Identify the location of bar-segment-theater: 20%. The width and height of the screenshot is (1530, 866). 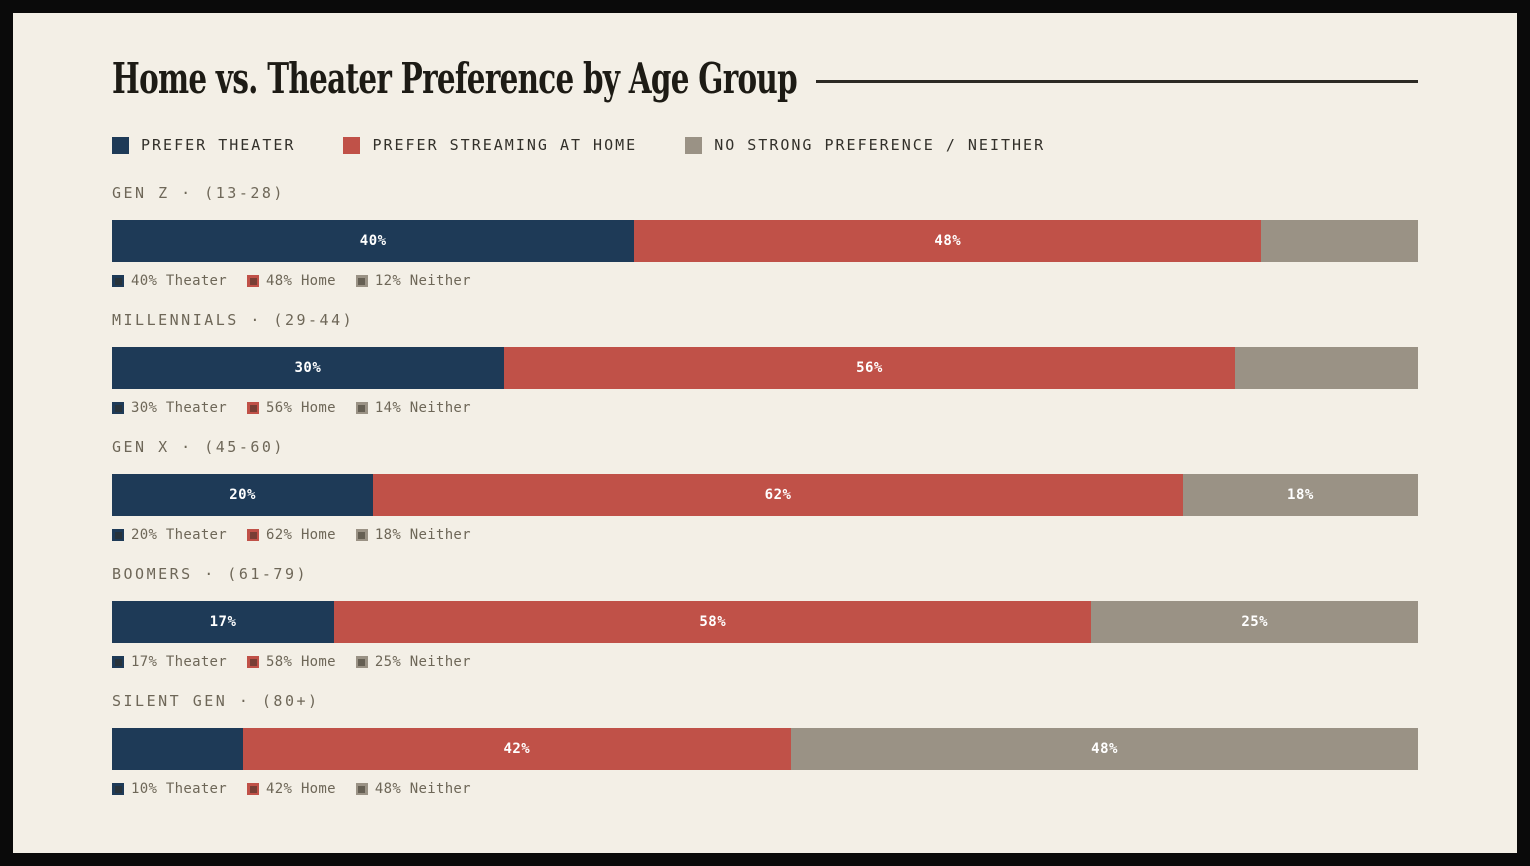
(243, 495).